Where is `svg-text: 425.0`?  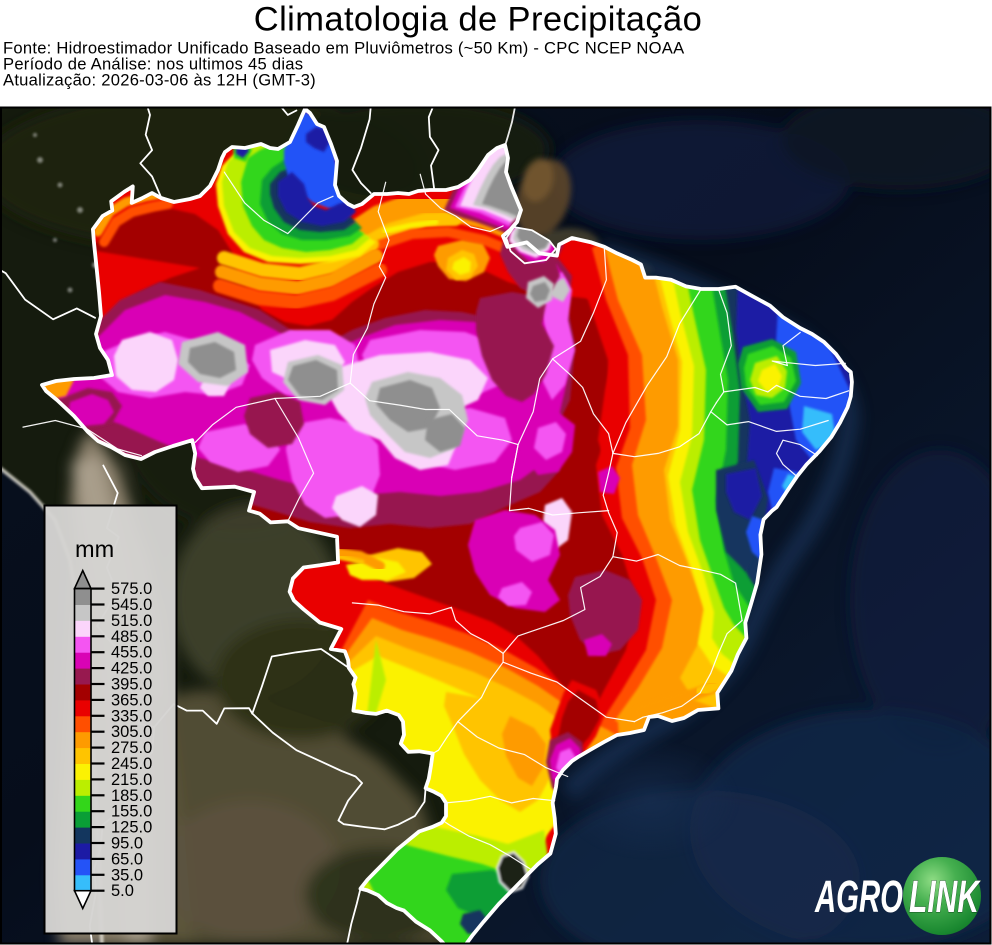
svg-text: 425.0 is located at coordinates (131, 669).